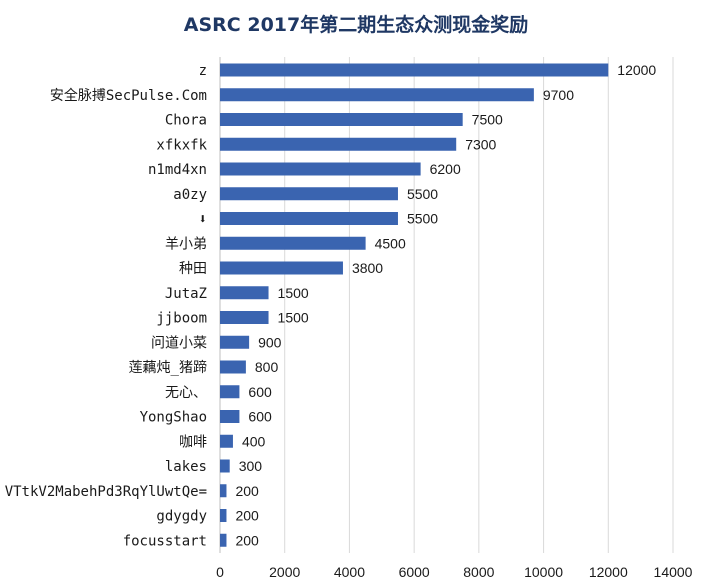 The height and width of the screenshot is (588, 713). Describe the element at coordinates (356, 24) in the screenshot. I see `chart-title: ASRC 2017年第二期生态众测现金奖励` at that location.